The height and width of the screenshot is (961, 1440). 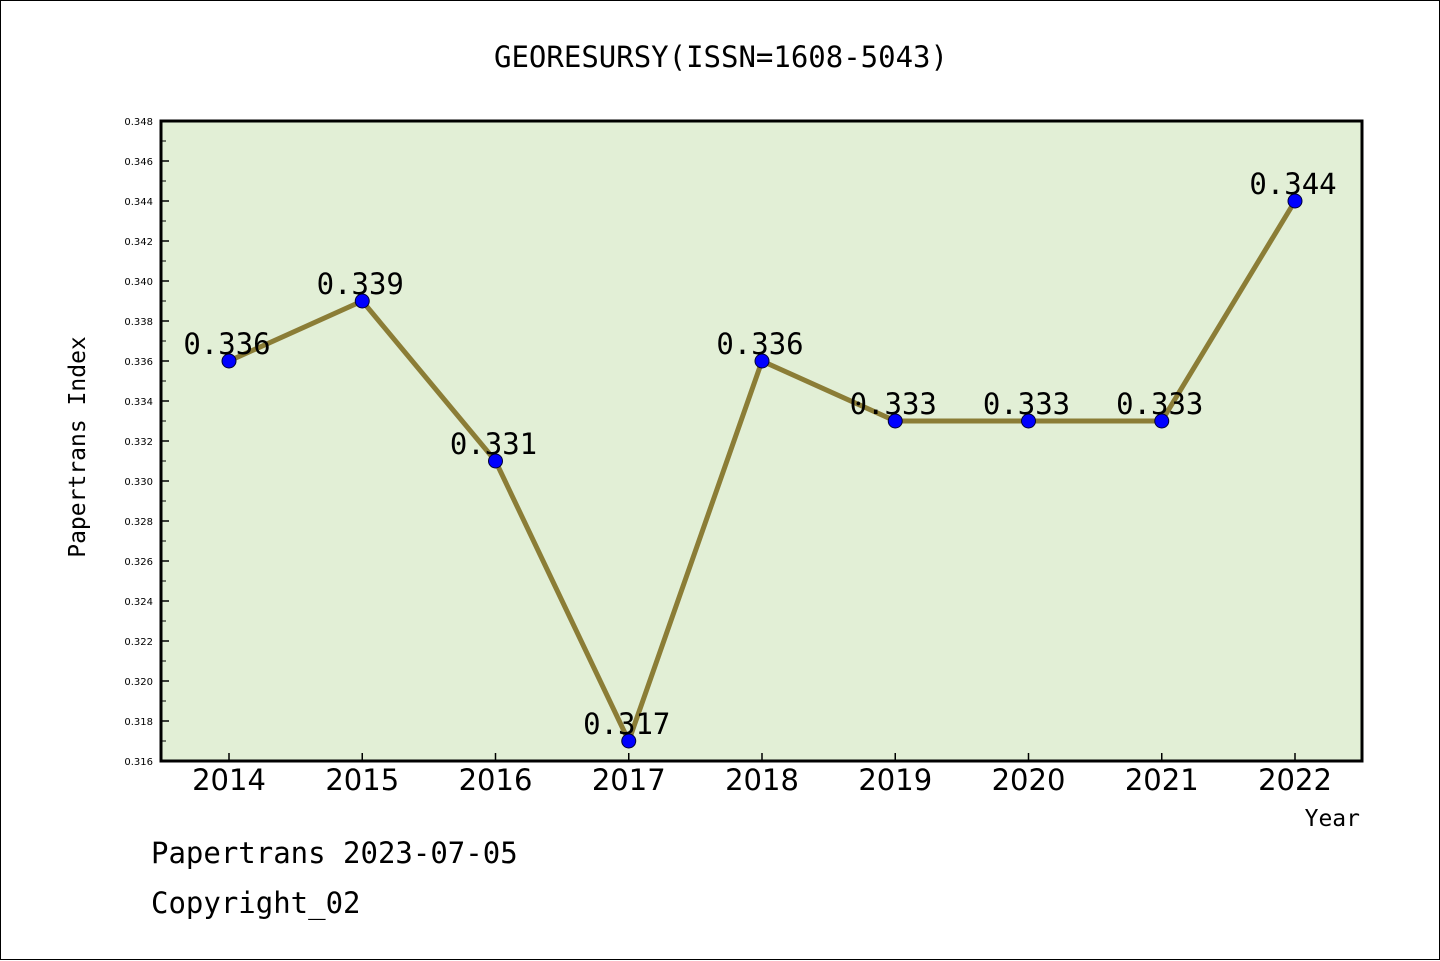 I want to click on x-tick-label: 2018, so click(x=762, y=780).